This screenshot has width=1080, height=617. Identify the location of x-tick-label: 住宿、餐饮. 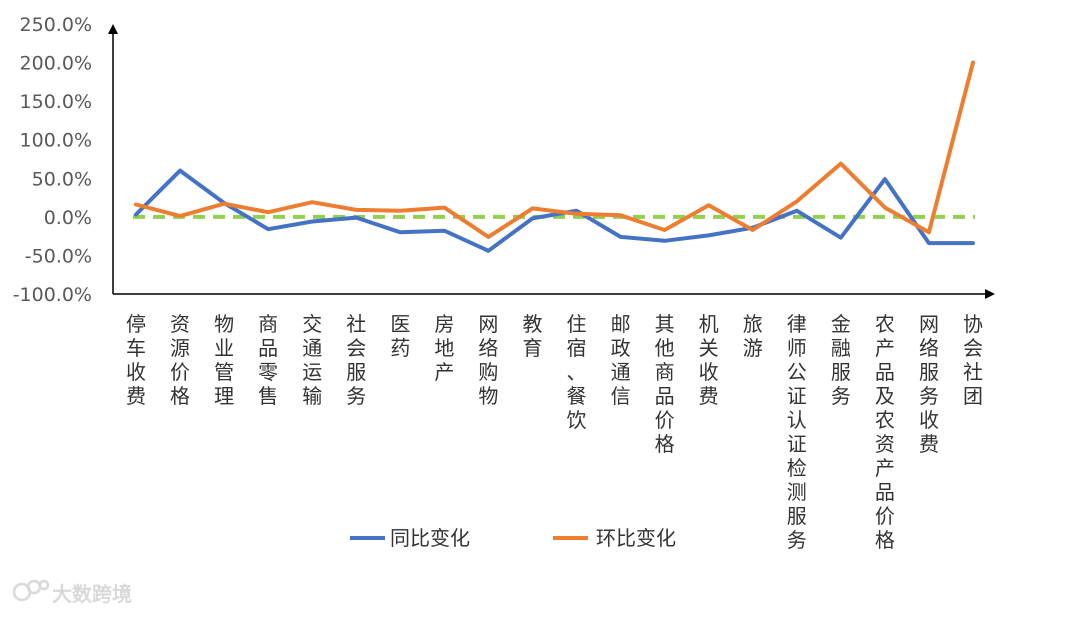
(577, 372).